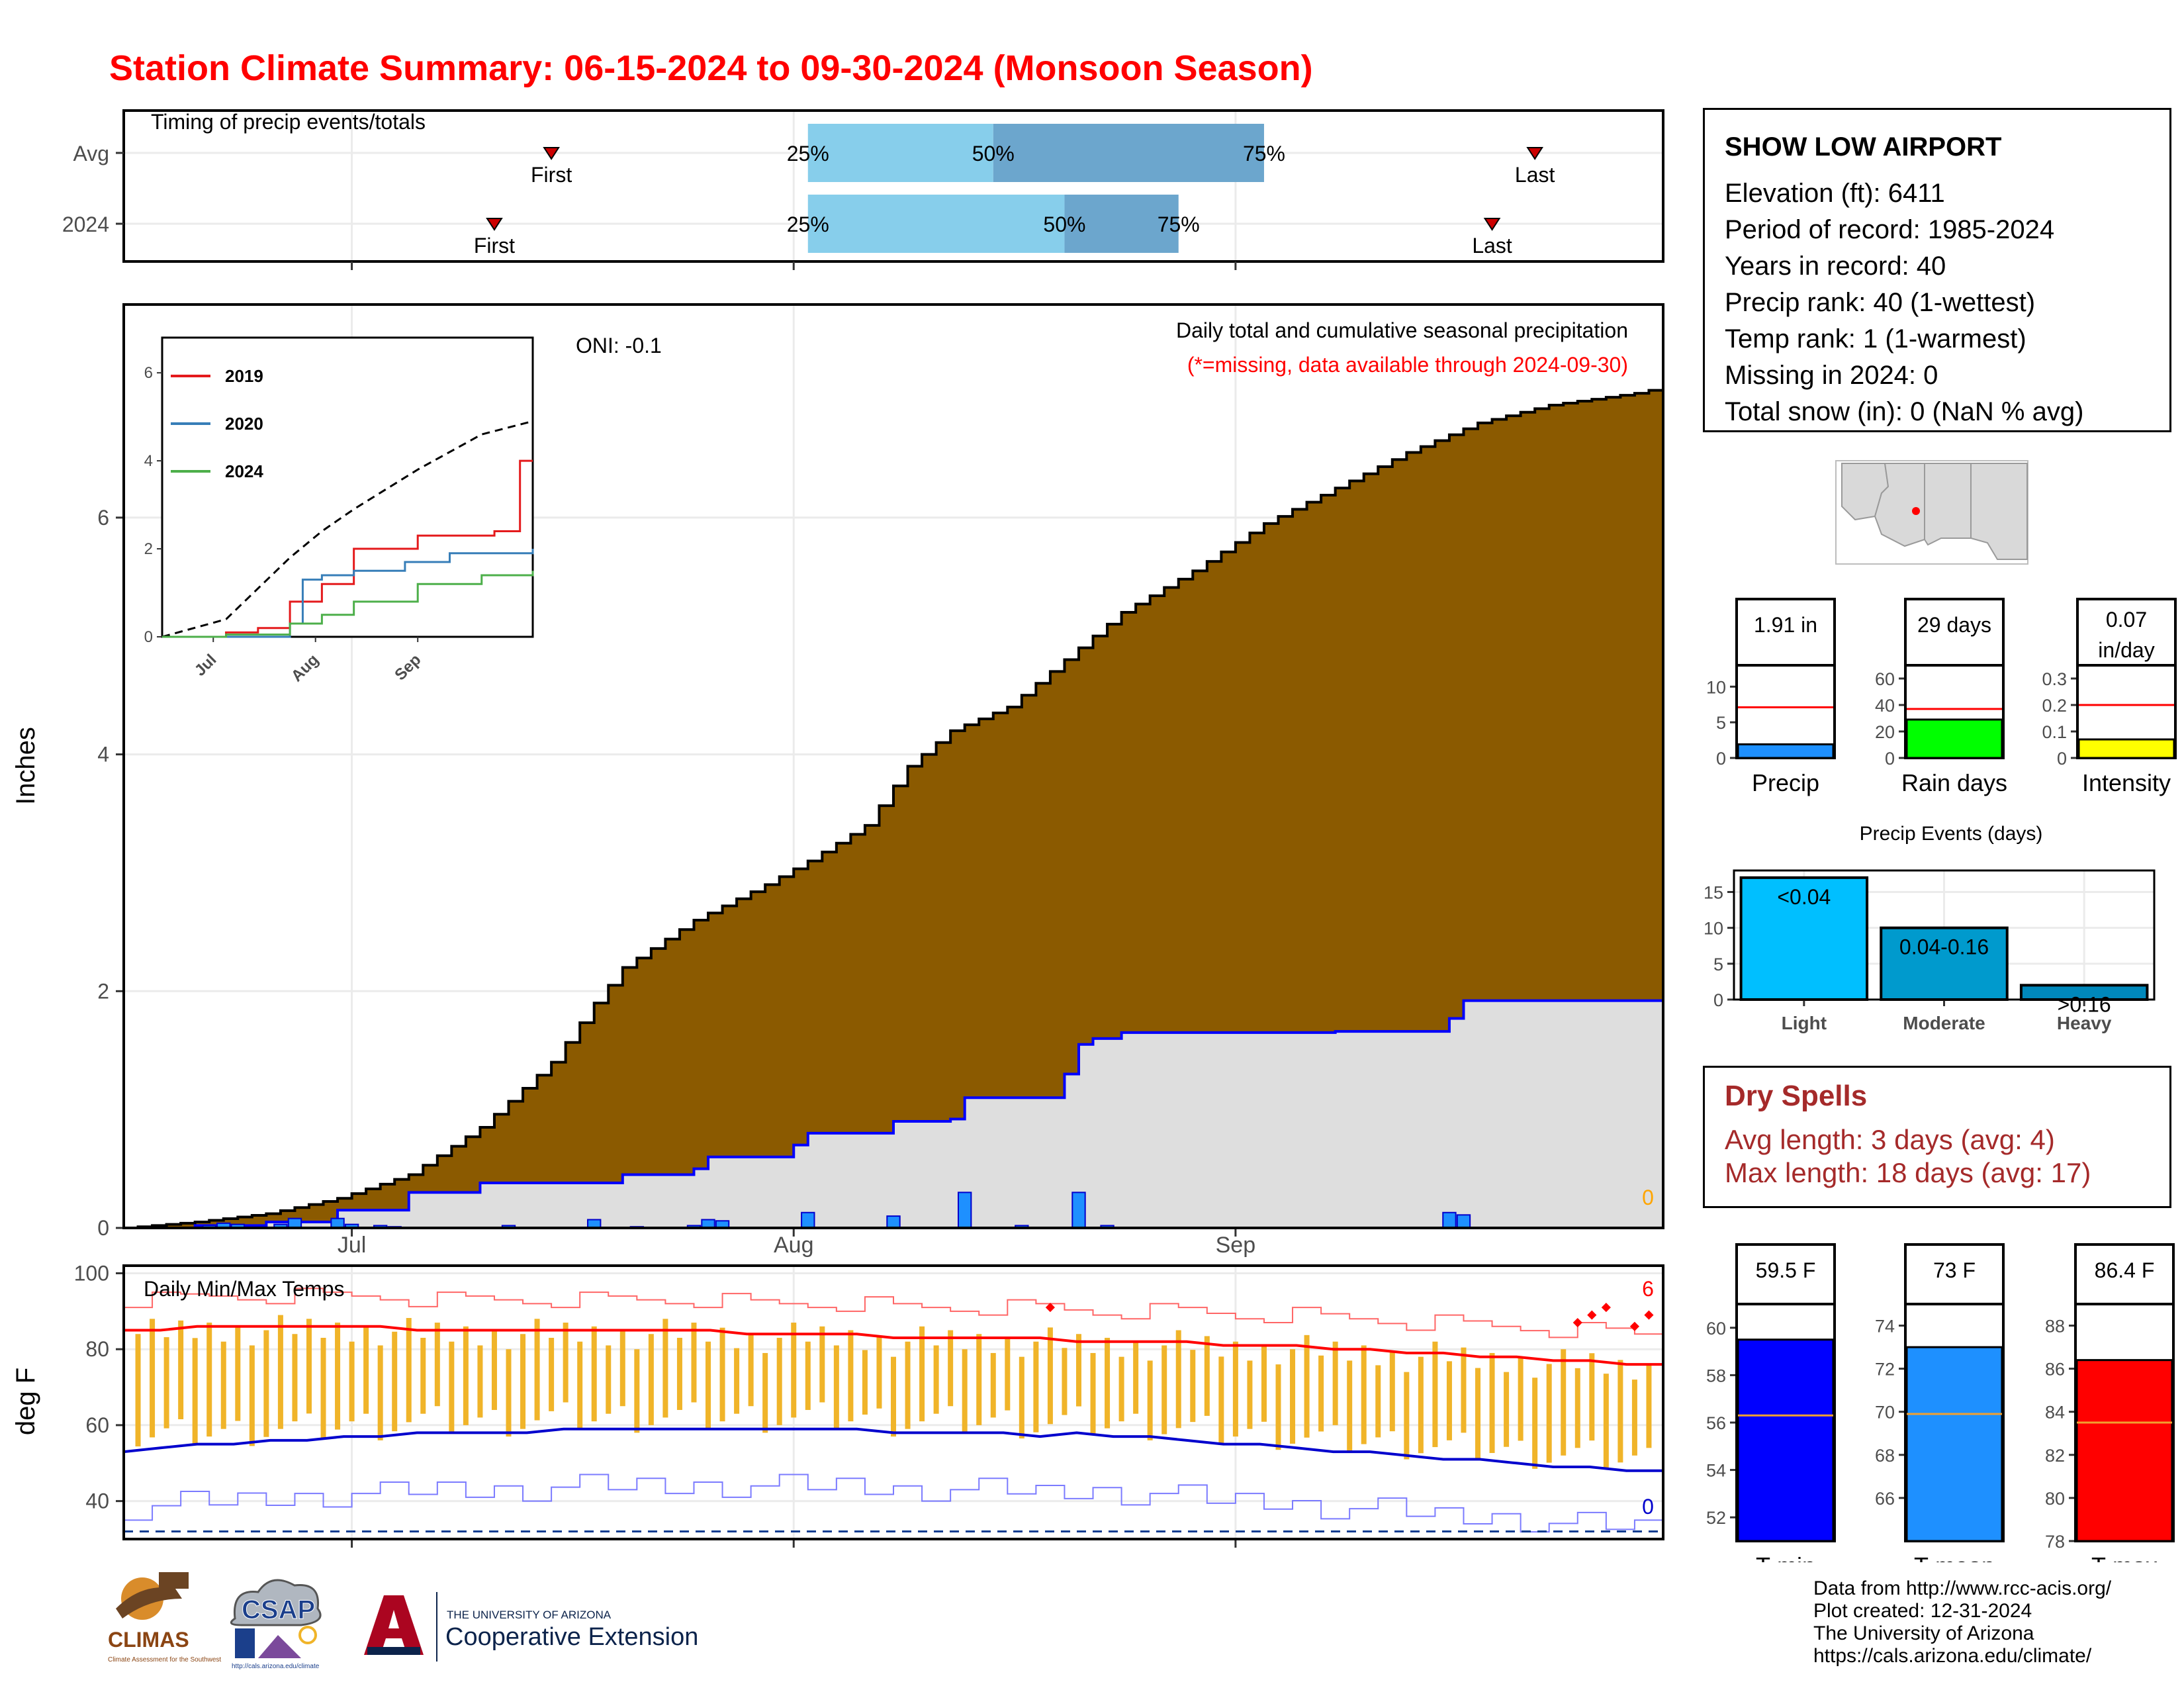  I want to click on events-bar-label: <0.04, so click(1804, 897).